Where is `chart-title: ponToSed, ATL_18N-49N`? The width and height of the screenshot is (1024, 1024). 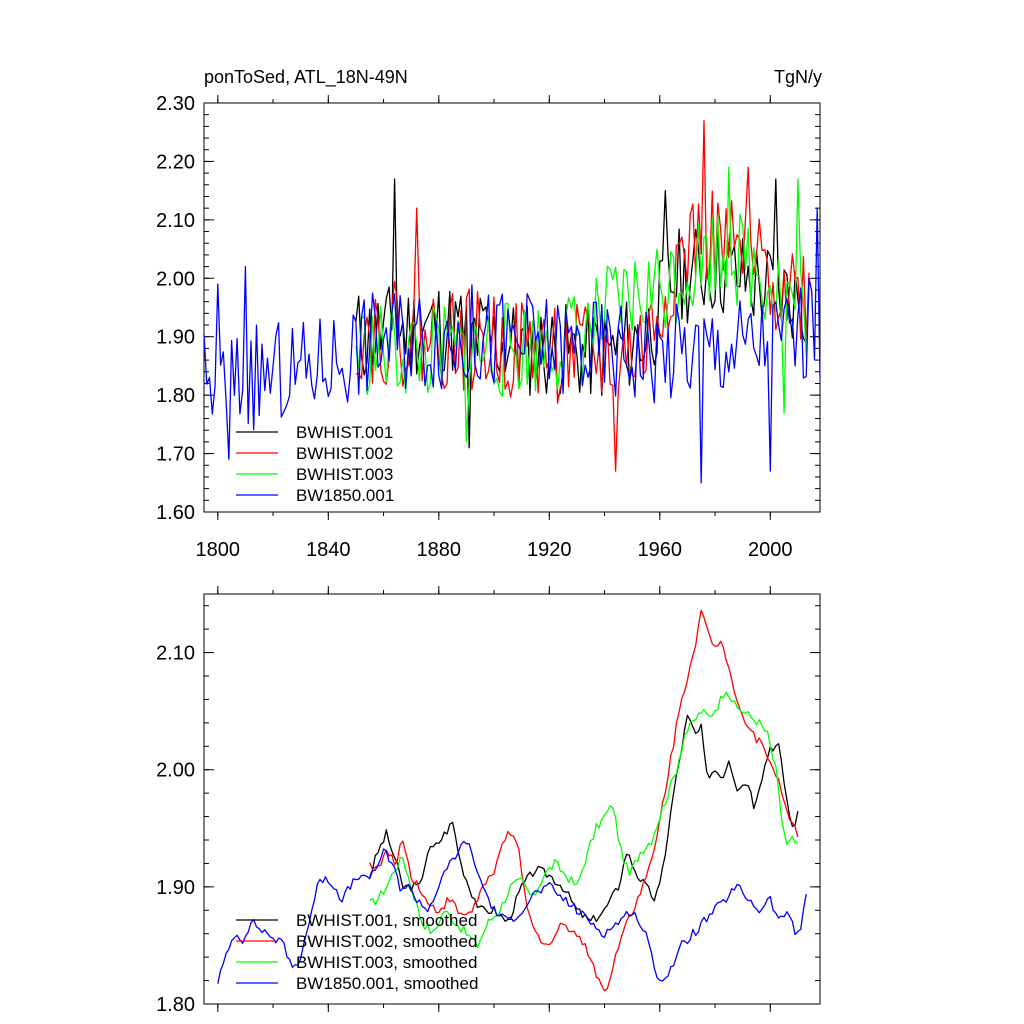 chart-title: ponToSed, ATL_18N-49N is located at coordinates (306, 77).